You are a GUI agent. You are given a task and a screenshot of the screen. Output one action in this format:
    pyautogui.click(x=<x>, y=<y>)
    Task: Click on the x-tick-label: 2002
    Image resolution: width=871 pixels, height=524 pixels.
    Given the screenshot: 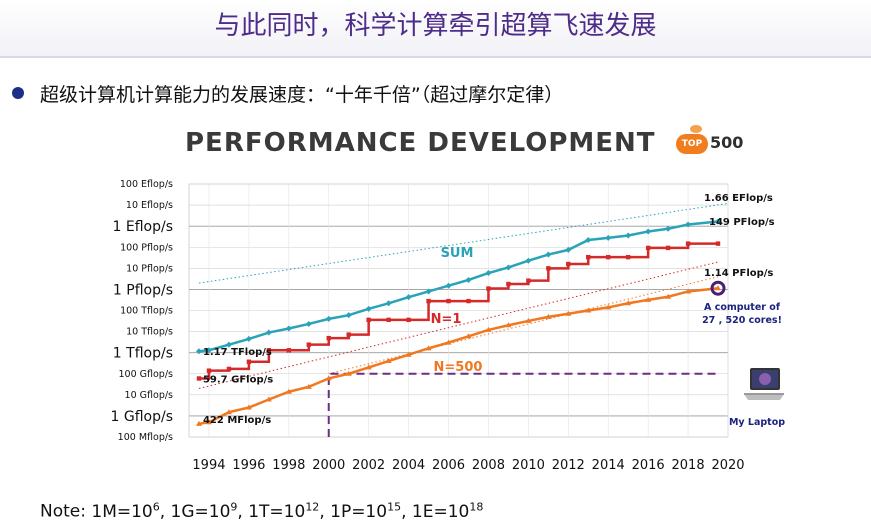 What is the action you would take?
    pyautogui.click(x=368, y=465)
    